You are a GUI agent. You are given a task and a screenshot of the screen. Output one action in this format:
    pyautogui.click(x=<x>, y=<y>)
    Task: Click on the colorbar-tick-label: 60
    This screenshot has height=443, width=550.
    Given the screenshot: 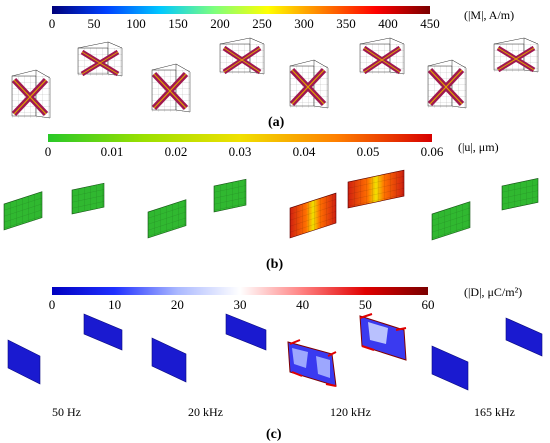 What is the action you would take?
    pyautogui.click(x=428, y=304)
    